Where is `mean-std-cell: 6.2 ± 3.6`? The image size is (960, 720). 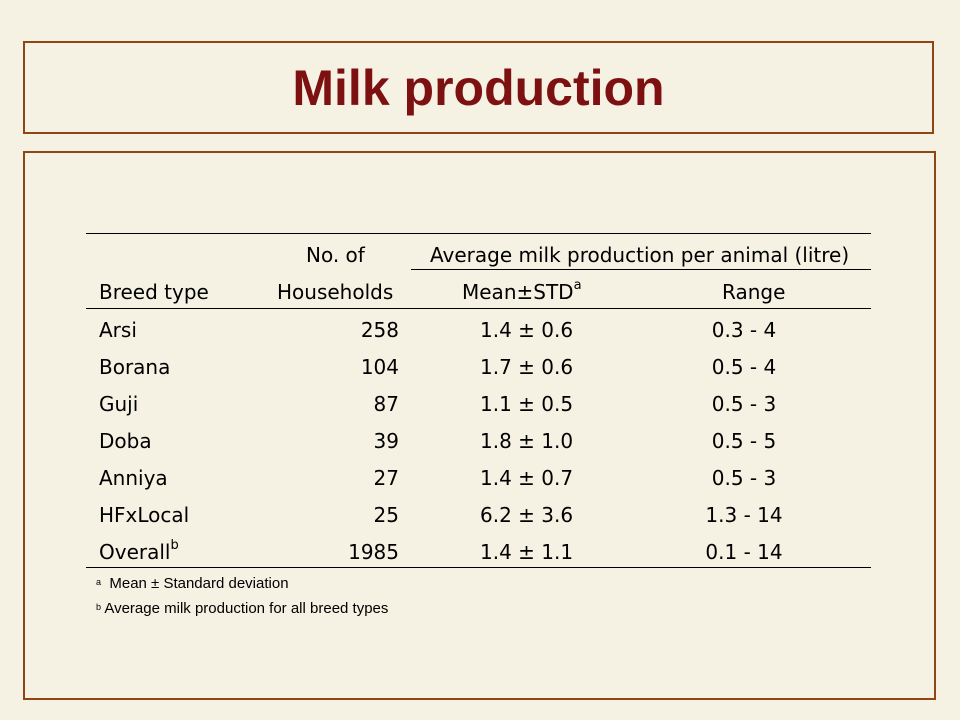
mean-std-cell: 6.2 ± 3.6 is located at coordinates (527, 515).